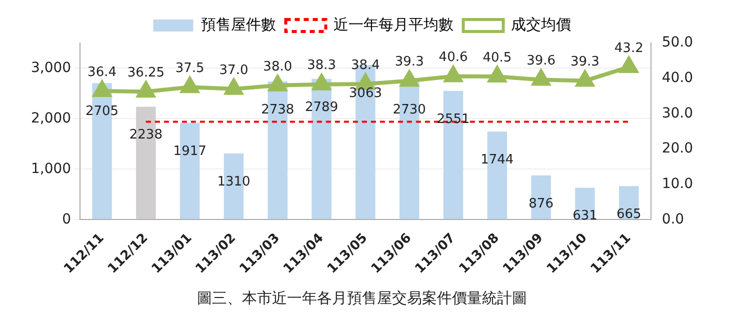  Describe the element at coordinates (497, 160) in the screenshot. I see `data-label: 1744` at that location.